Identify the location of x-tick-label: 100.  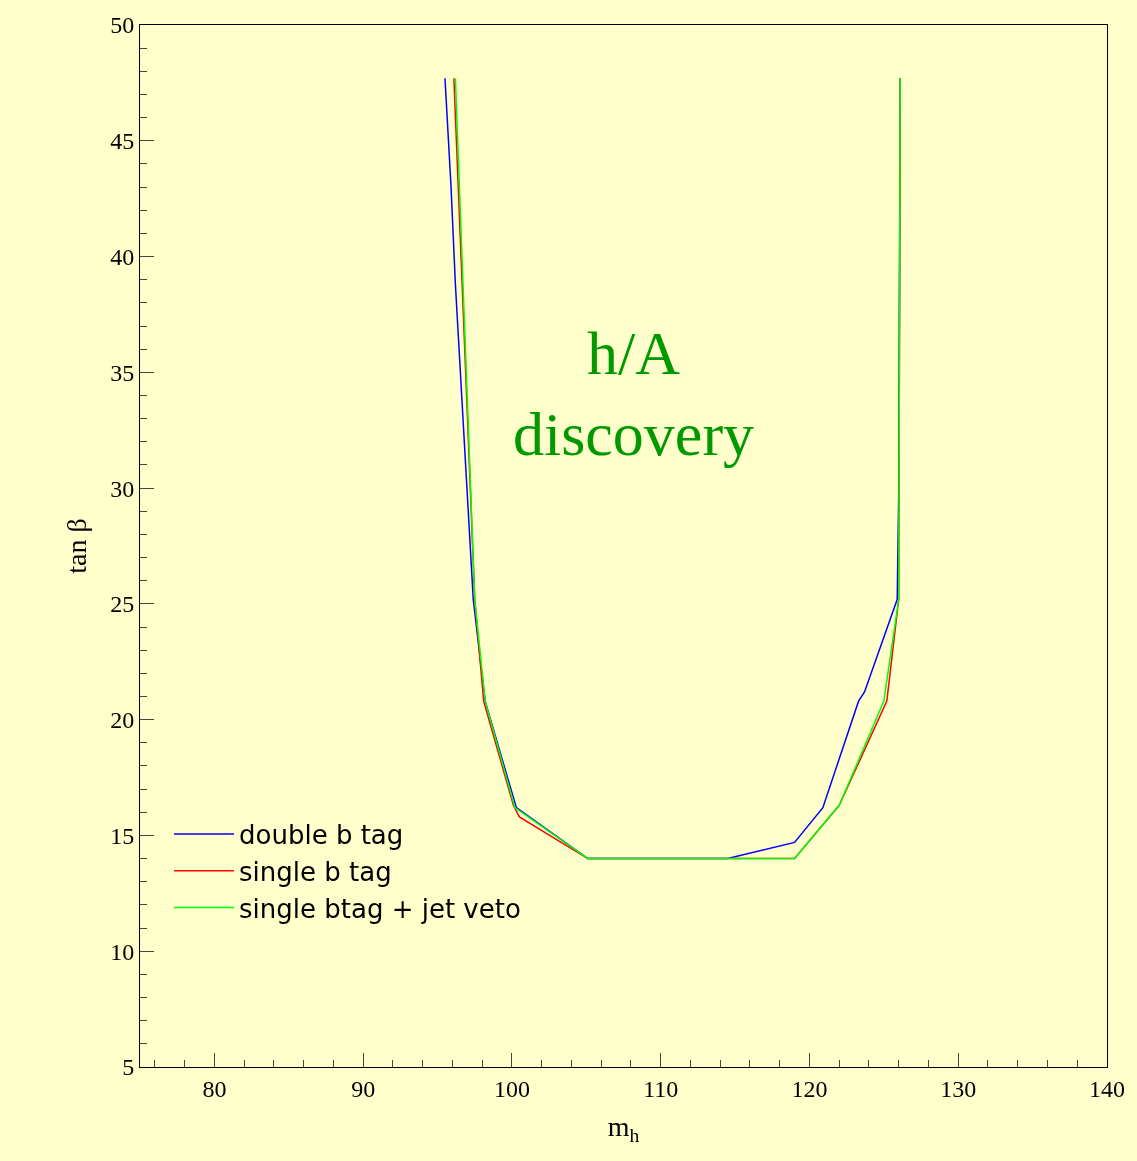
(511, 1088).